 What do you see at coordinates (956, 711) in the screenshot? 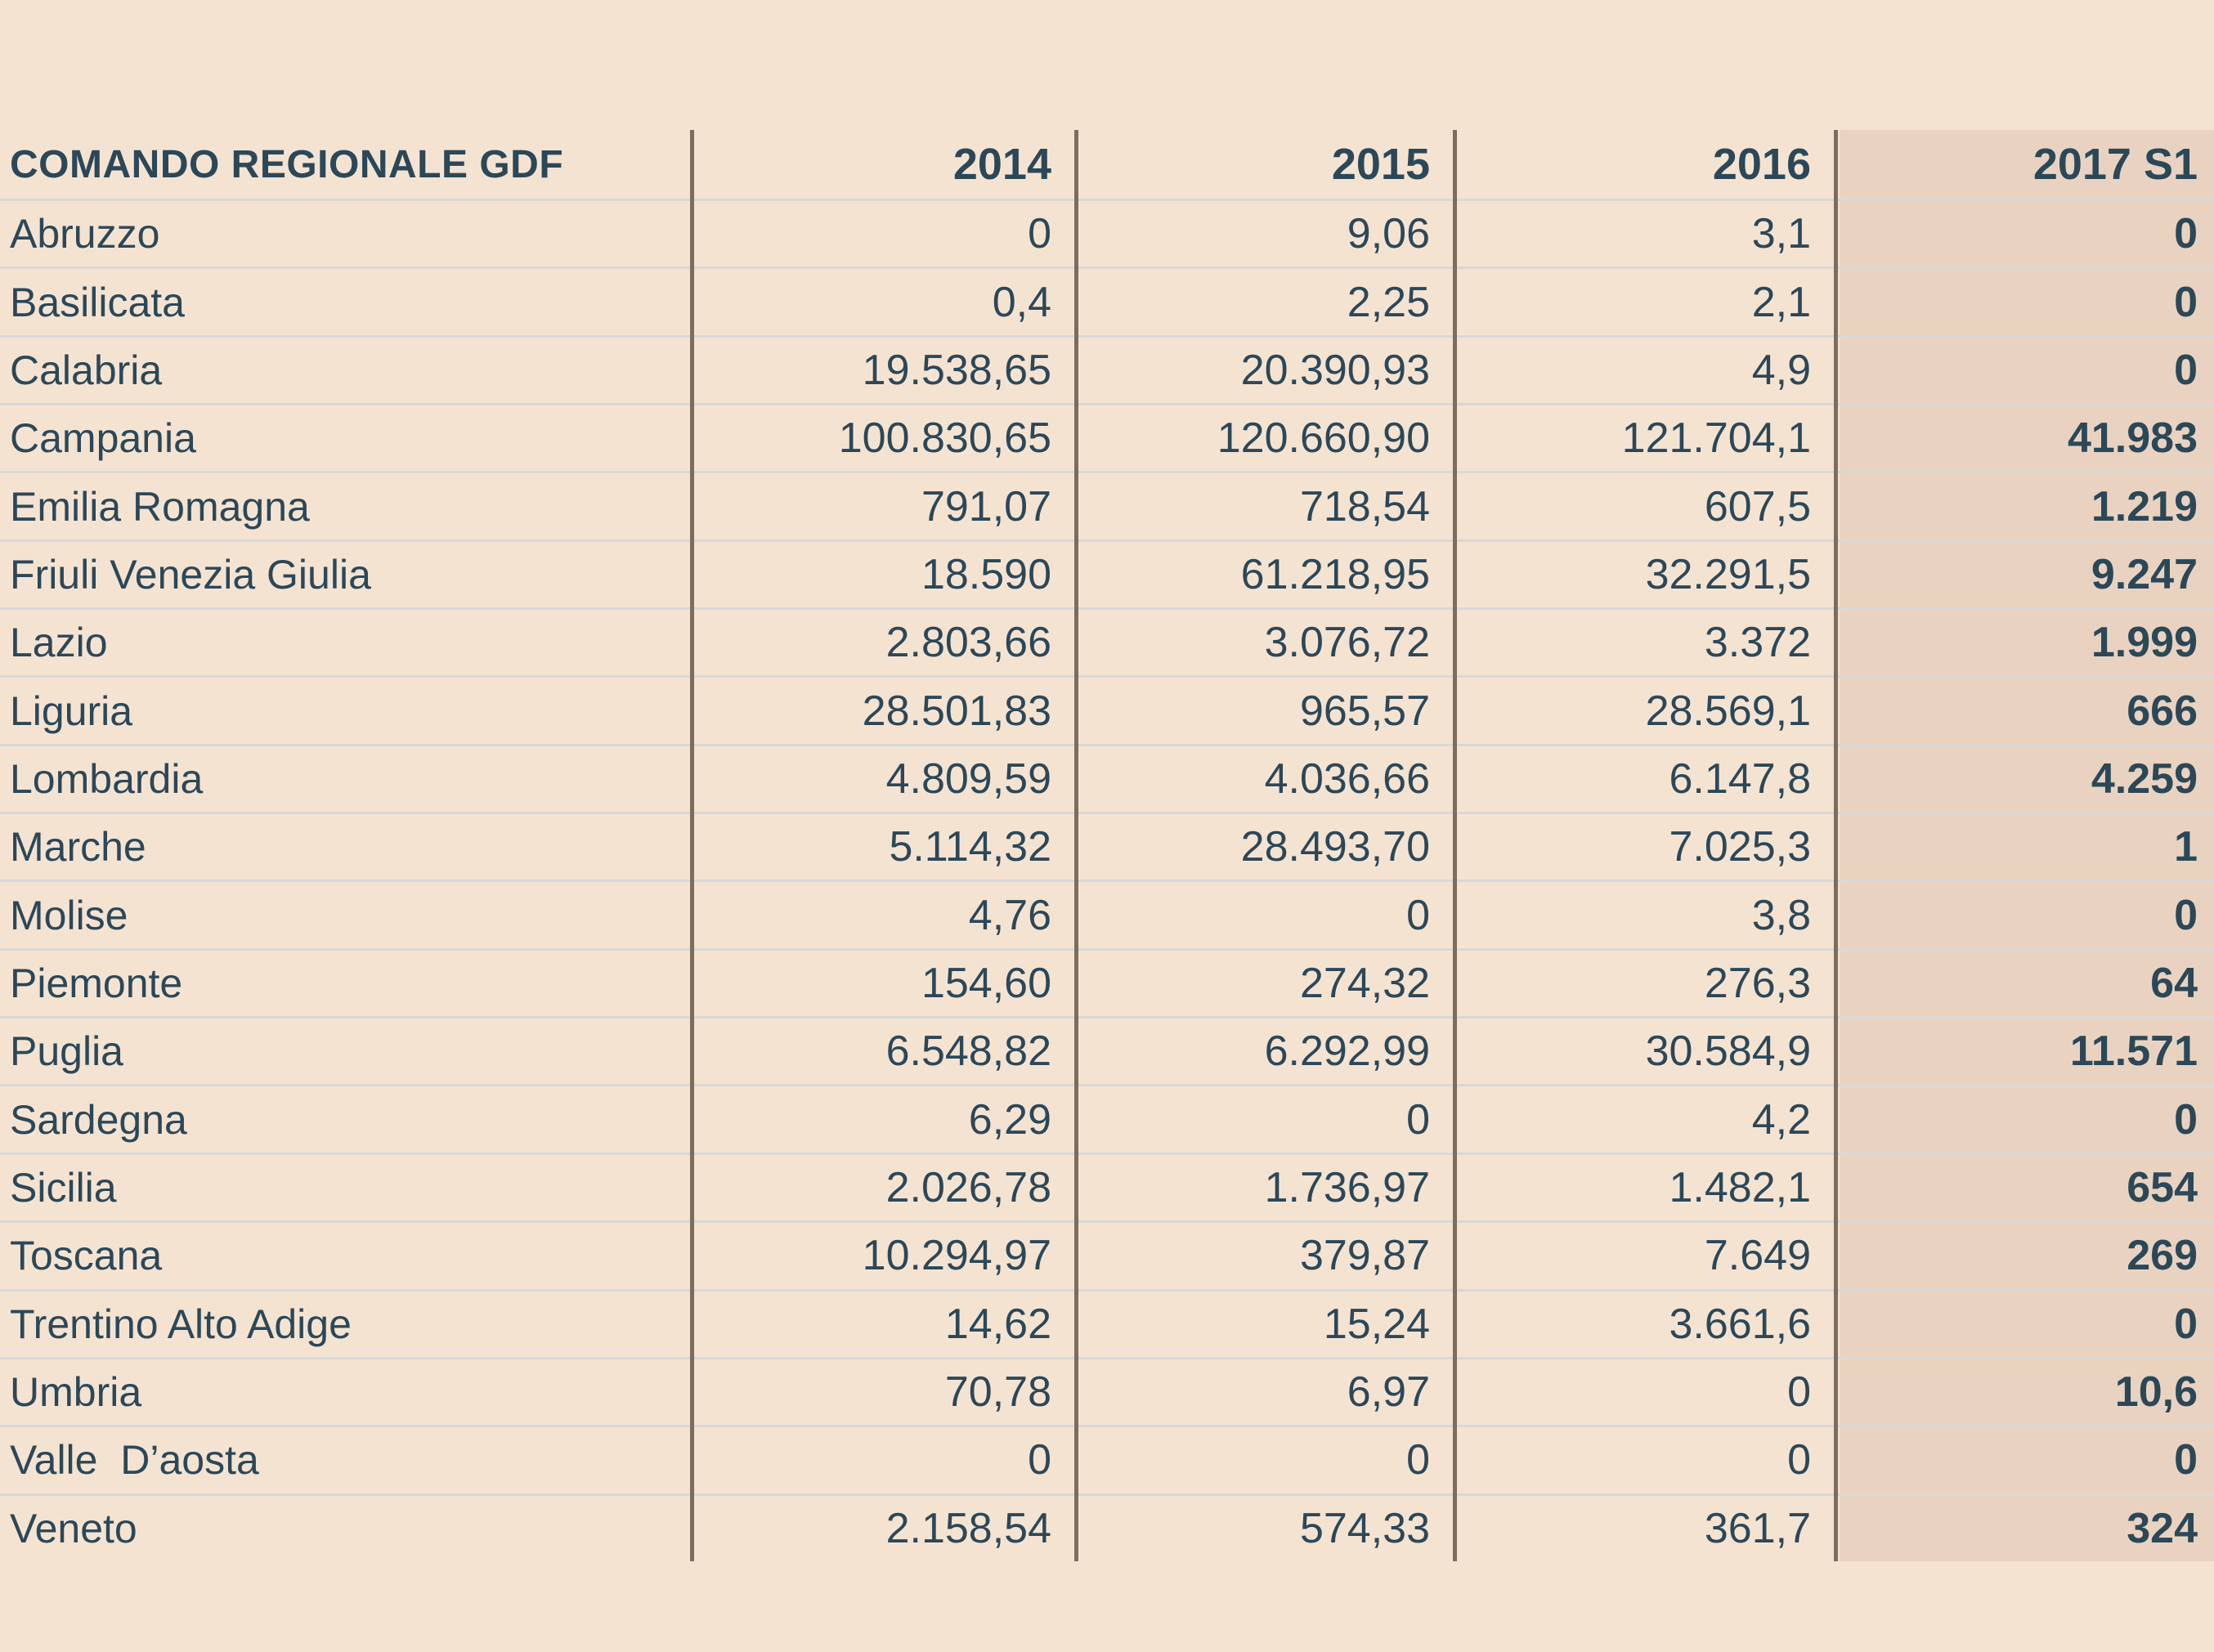
I see `value-cell: 28.501,83` at bounding box center [956, 711].